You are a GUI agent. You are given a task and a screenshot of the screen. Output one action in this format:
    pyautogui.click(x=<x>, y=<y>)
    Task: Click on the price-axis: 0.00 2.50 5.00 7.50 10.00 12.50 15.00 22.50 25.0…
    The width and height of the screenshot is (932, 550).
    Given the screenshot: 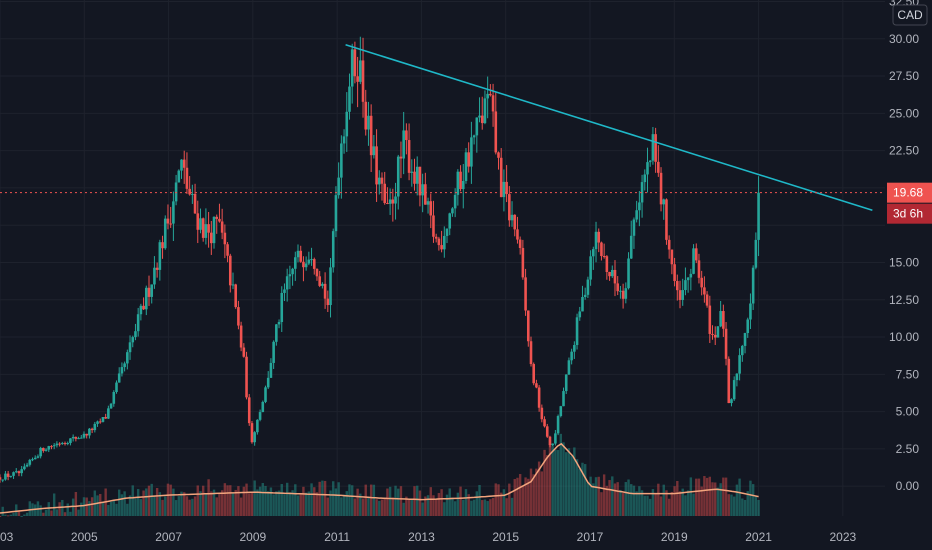 What is the action you would take?
    pyautogui.click(x=904, y=246)
    